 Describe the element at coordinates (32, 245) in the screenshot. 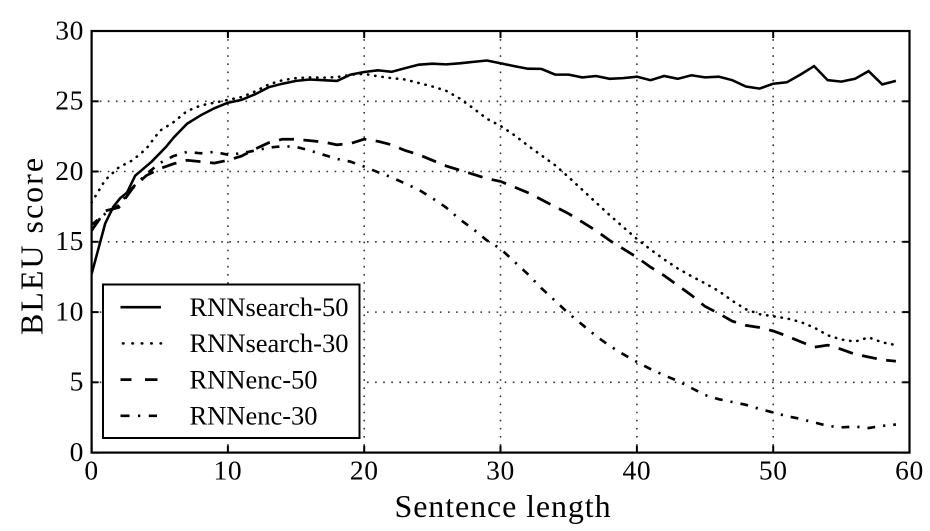

I see `svg-text: BLEU score` at that location.